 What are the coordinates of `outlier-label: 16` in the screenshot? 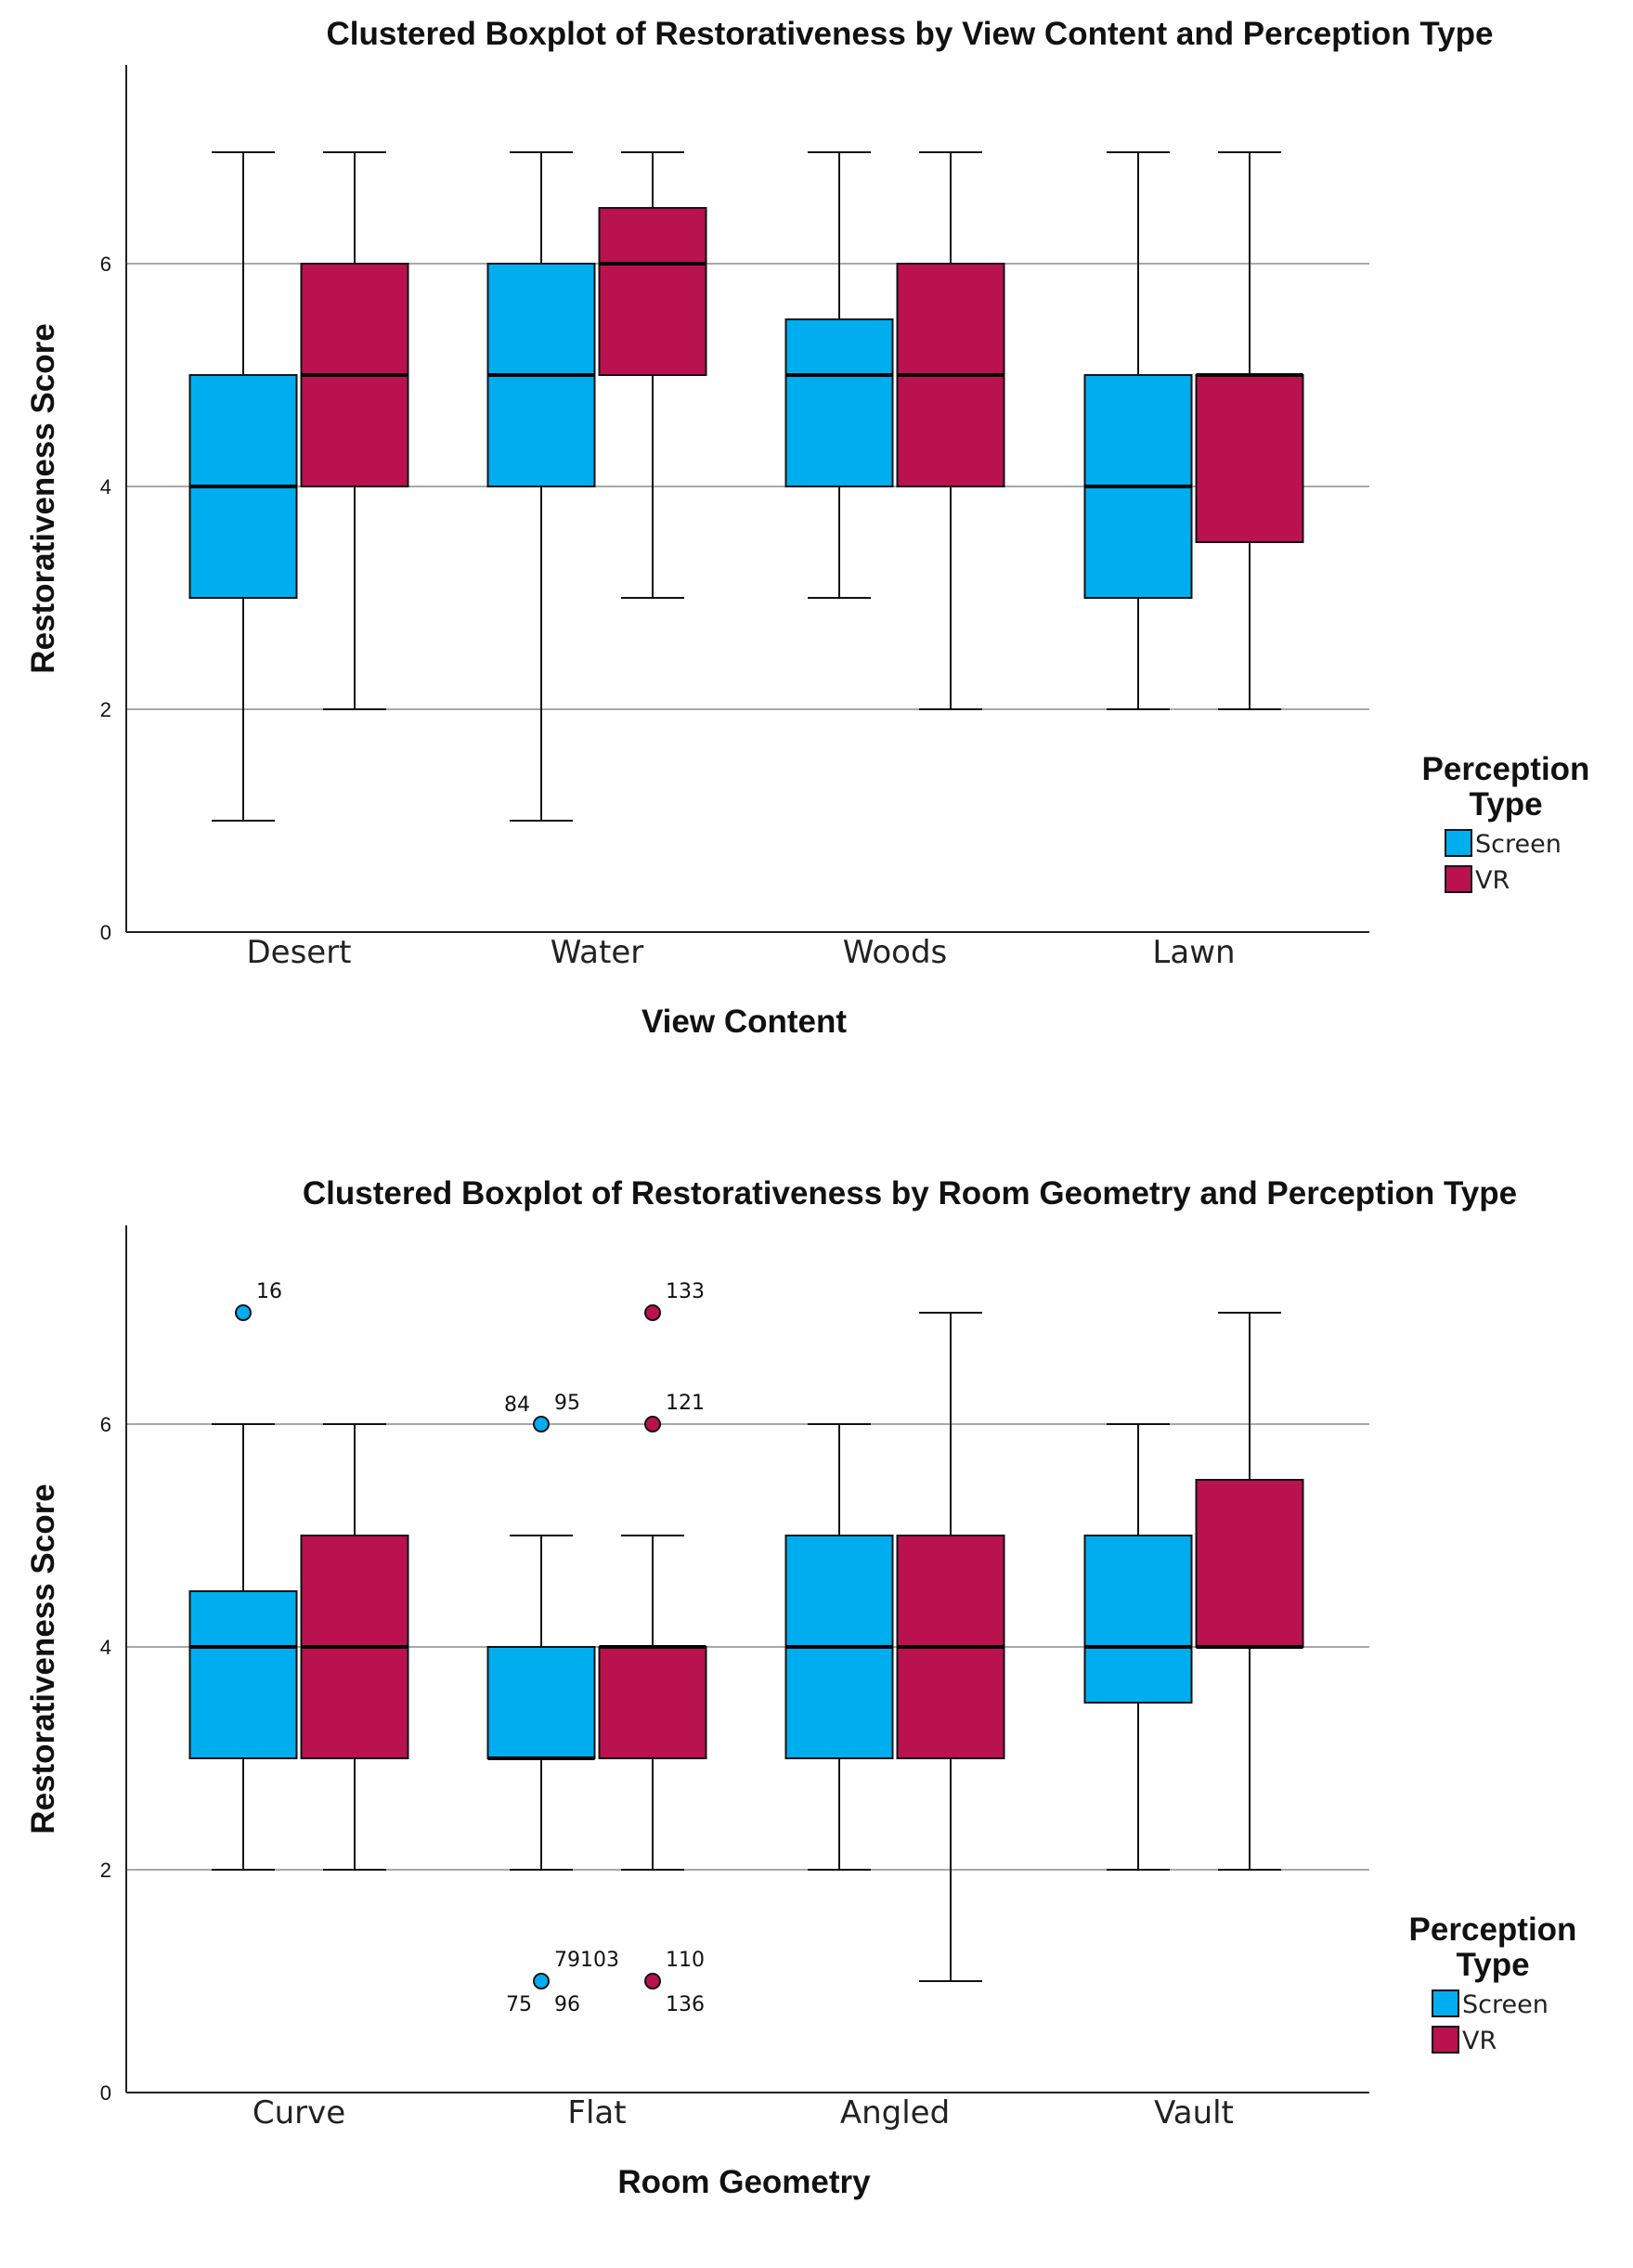 It's located at (269, 1291).